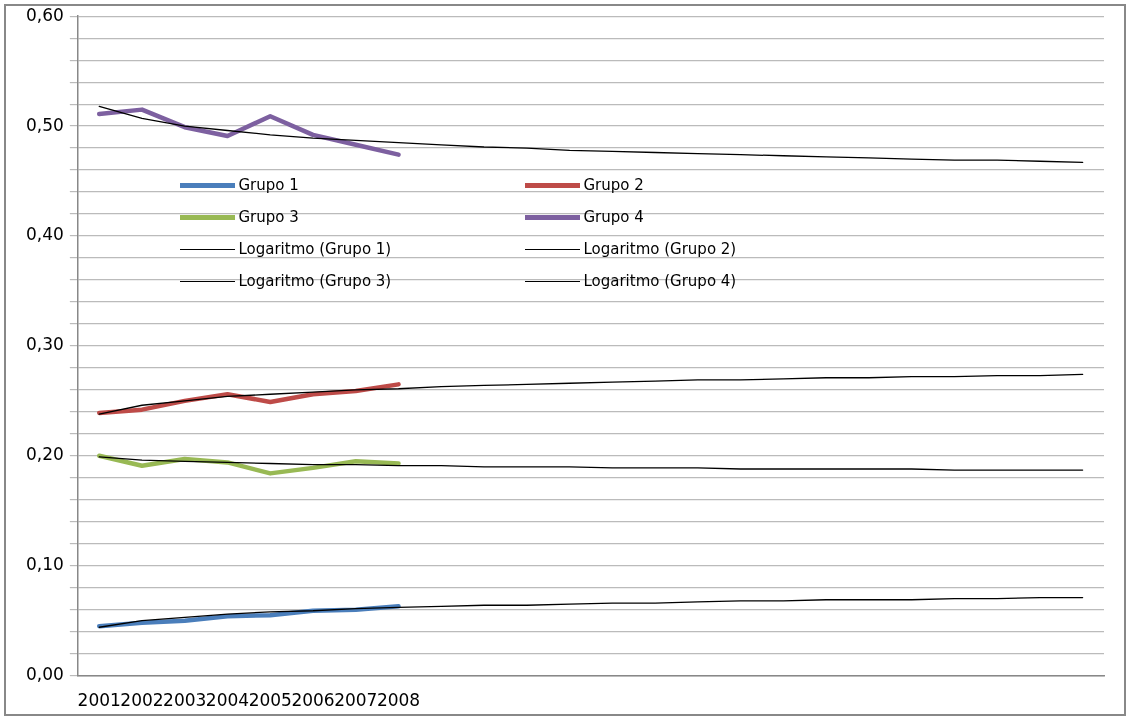 This screenshot has width=1134, height=722. Describe the element at coordinates (44, 14) in the screenshot. I see `y-tick-label: 0,60` at that location.